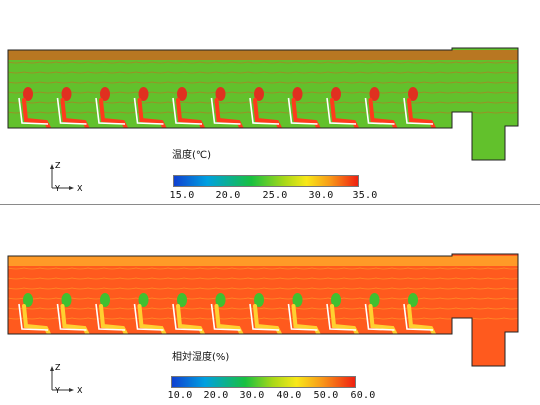  I want to click on coordinate-axes: Z Y X, so click(66, 177).